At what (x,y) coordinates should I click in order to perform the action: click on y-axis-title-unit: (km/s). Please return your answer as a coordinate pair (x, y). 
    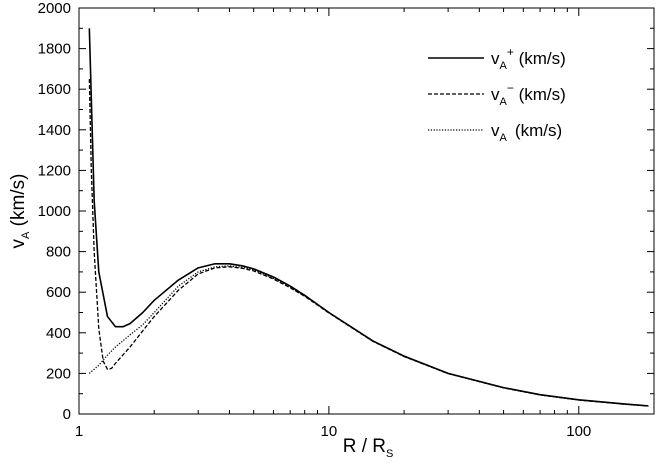
    Looking at the image, I should click on (18, 203).